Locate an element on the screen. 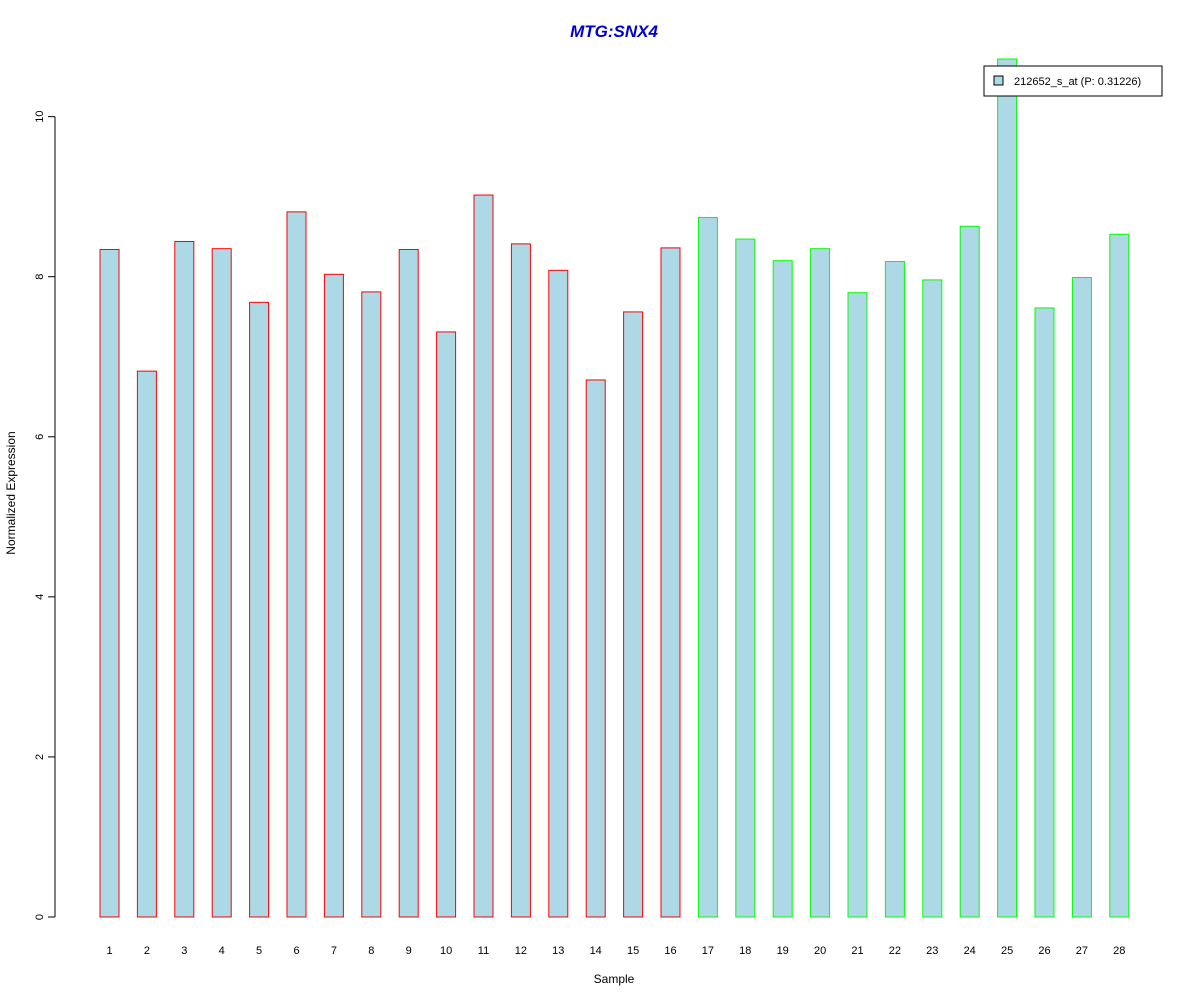 Image resolution: width=1200 pixels, height=1000 pixels. x-axis-label: Sample is located at coordinates (614, 979).